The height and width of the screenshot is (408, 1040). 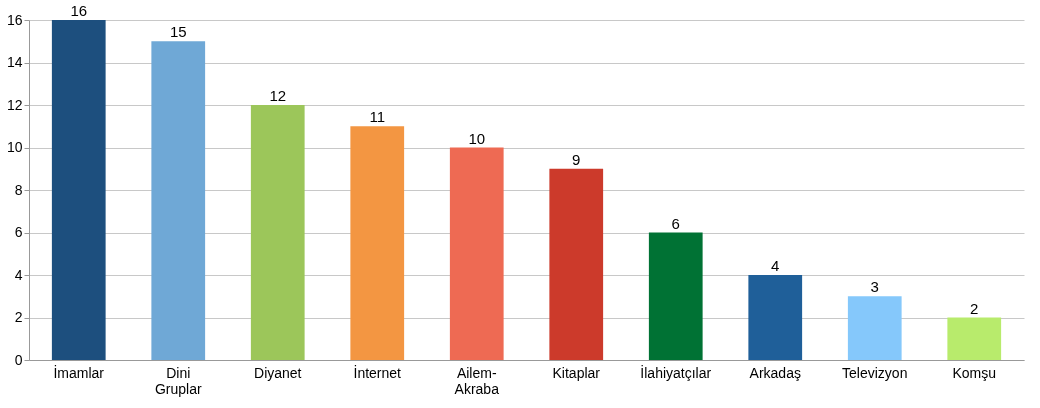 What do you see at coordinates (278, 95) in the screenshot?
I see `data-label: 12` at bounding box center [278, 95].